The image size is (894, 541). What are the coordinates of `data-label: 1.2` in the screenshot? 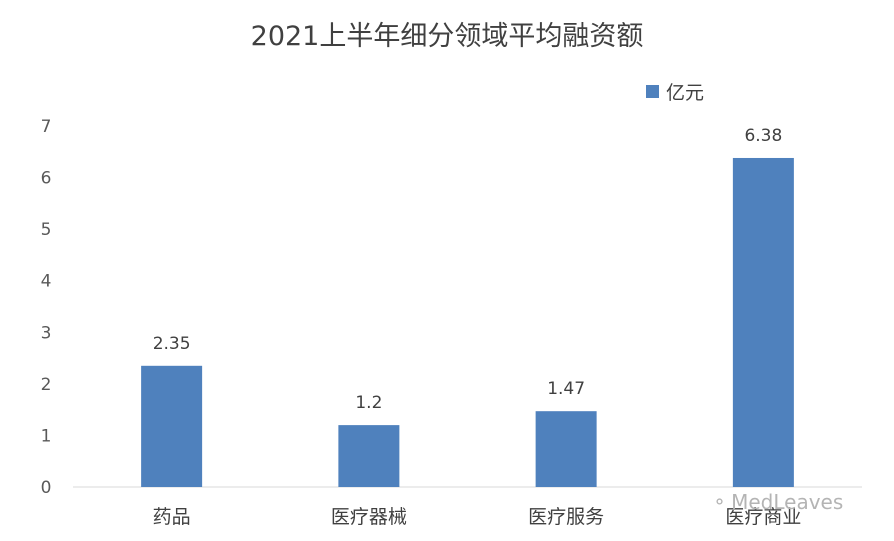 It's located at (368, 403).